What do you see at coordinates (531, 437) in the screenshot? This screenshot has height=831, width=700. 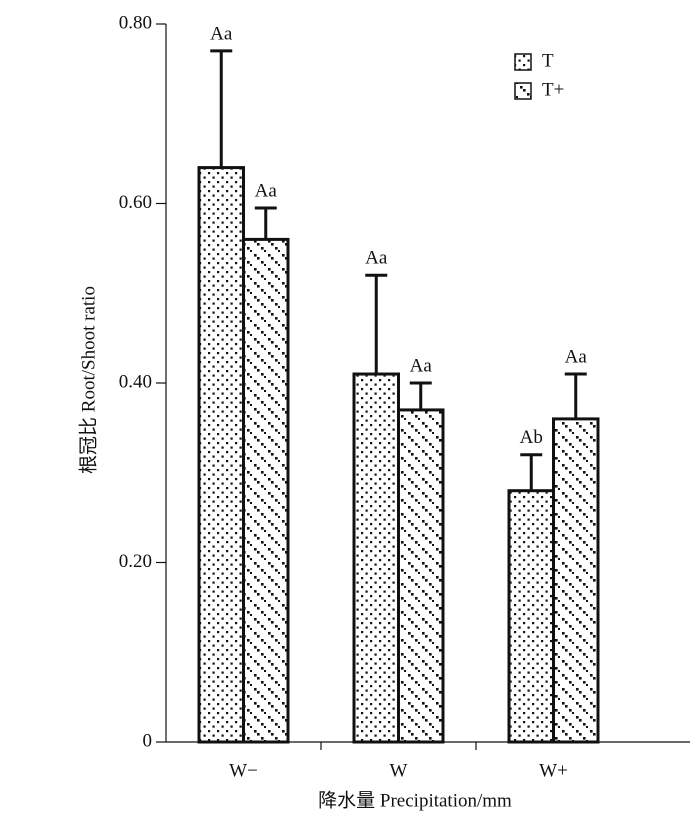 I see `significance-label: Ab` at bounding box center [531, 437].